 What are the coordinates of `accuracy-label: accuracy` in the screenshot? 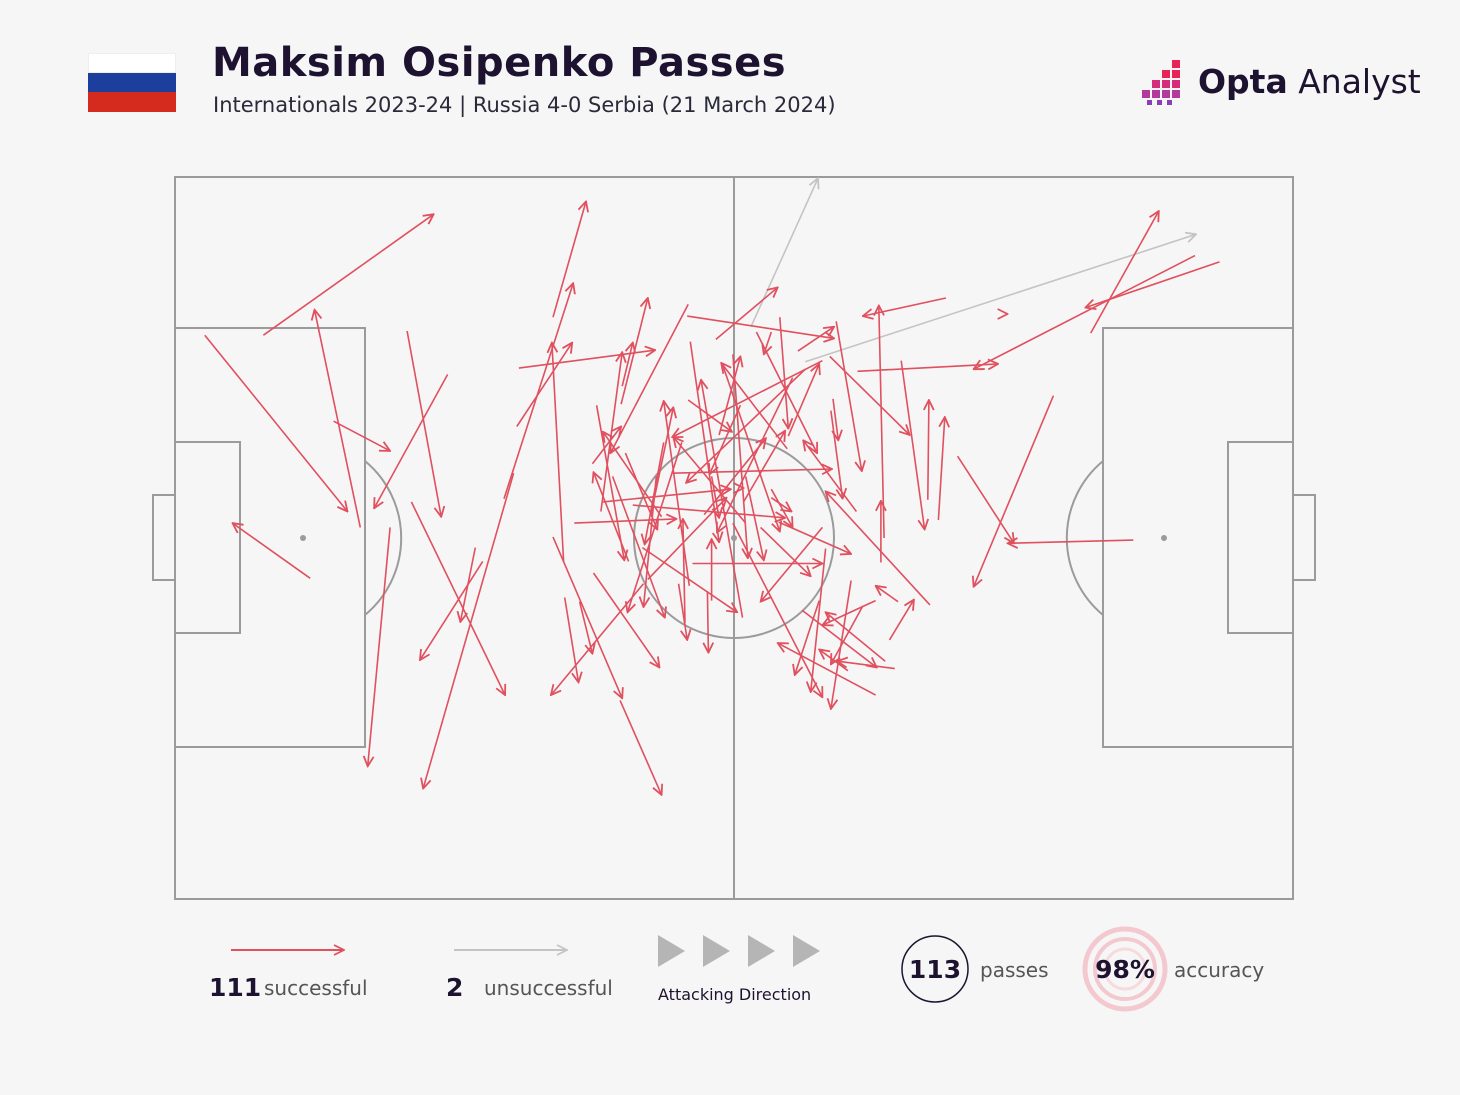 It's located at (1219, 970).